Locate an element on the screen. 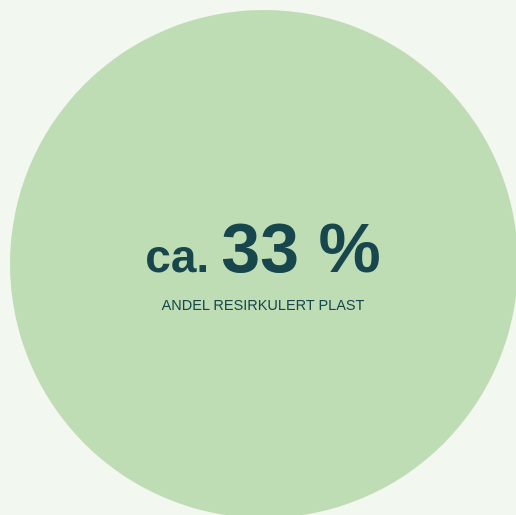 The width and height of the screenshot is (516, 515). stat-label: ANDEL RESIRKULERT PLAST is located at coordinates (263, 306).